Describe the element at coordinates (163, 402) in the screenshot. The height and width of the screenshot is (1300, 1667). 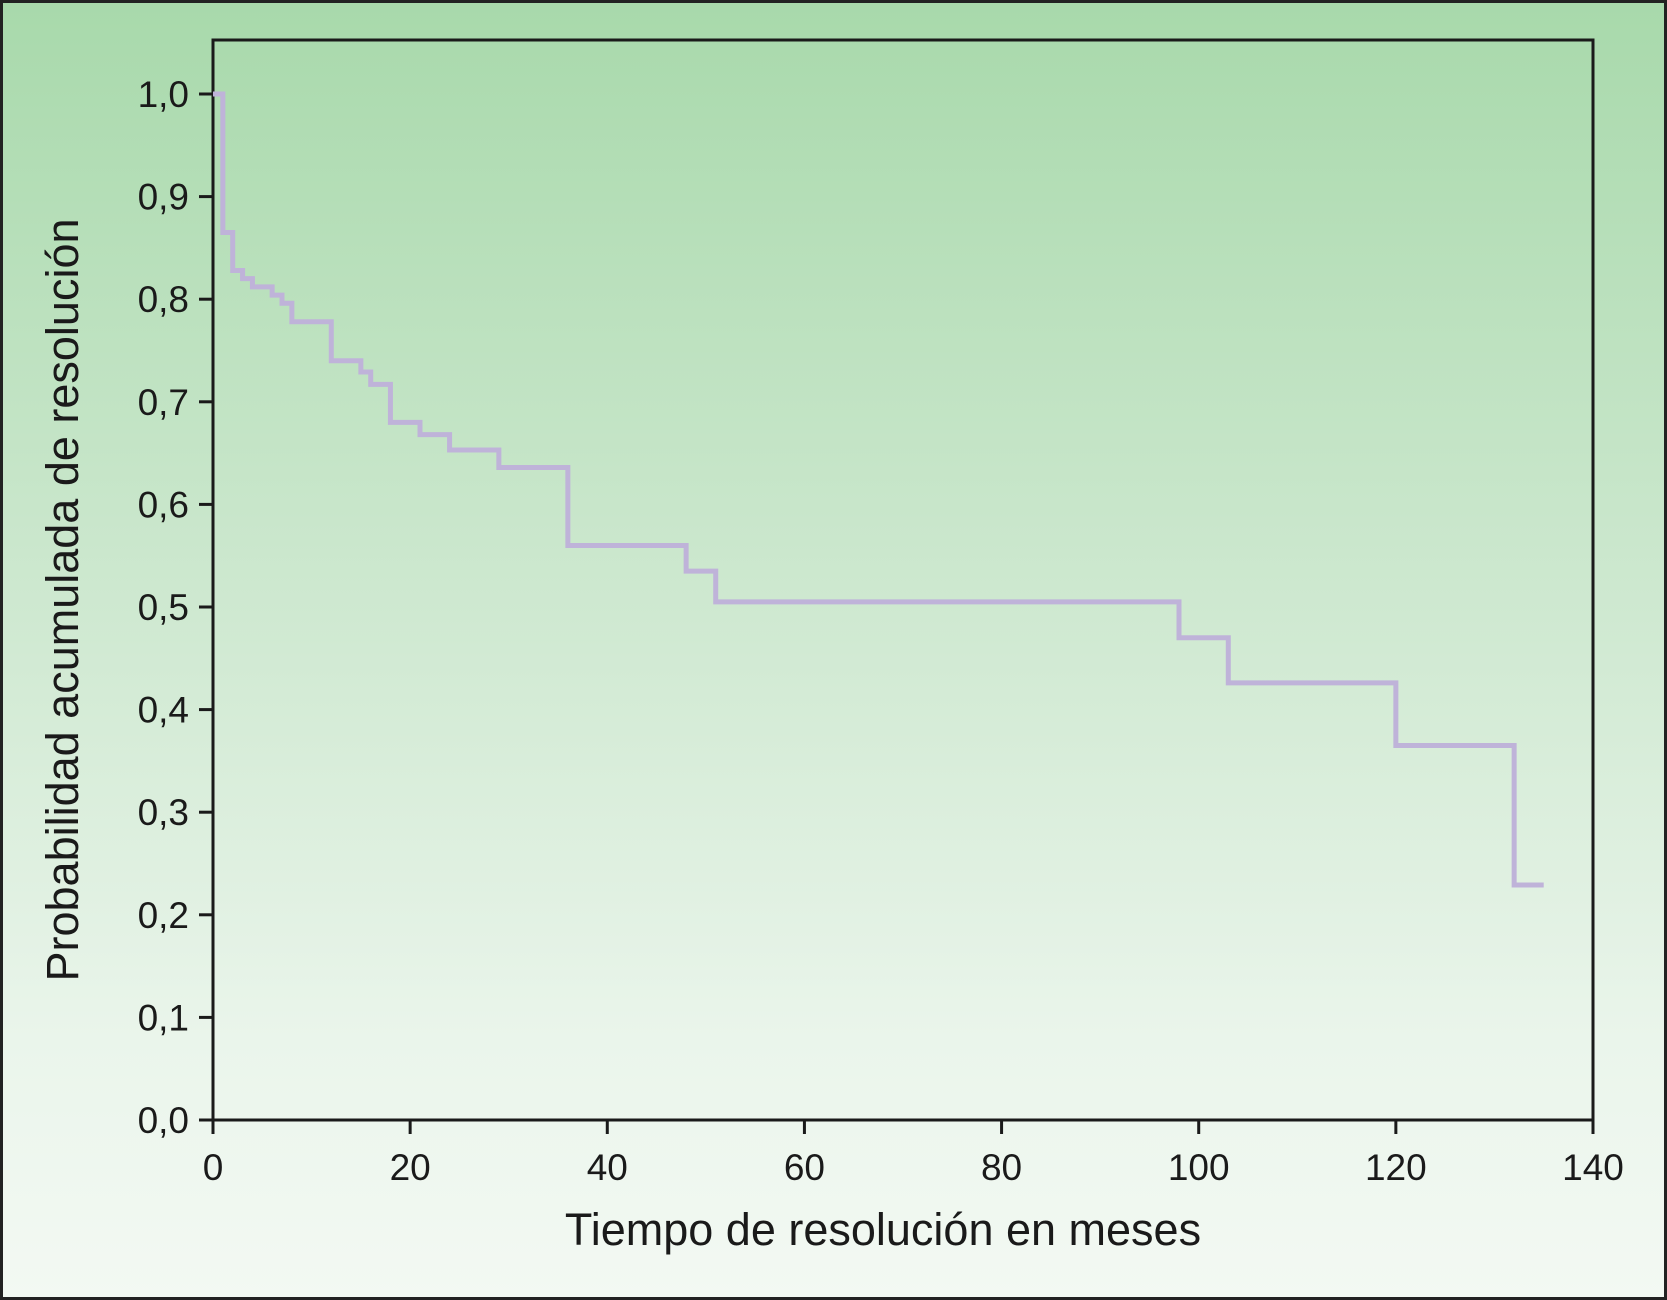
I see `y-tick-label: 0,7` at that location.